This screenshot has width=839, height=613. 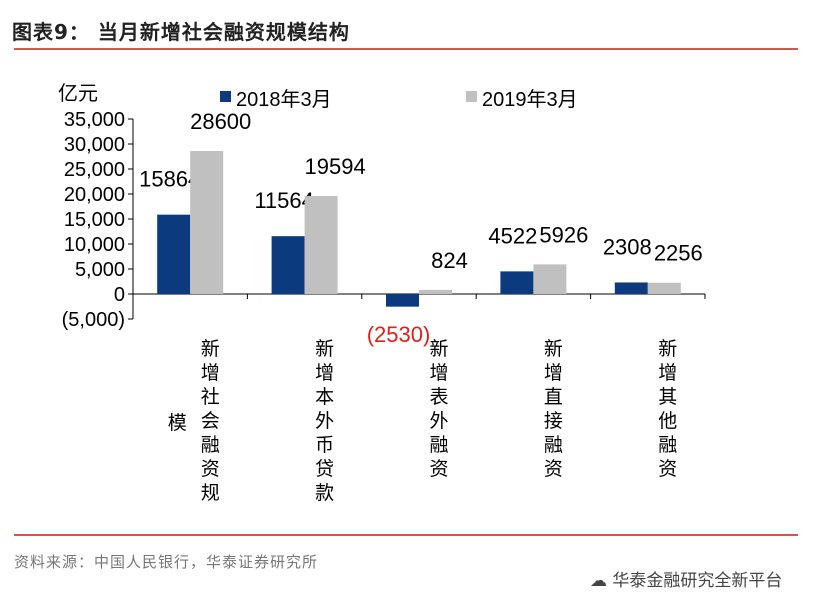 I want to click on x-tick-label: 新增其他融资, so click(x=667, y=409).